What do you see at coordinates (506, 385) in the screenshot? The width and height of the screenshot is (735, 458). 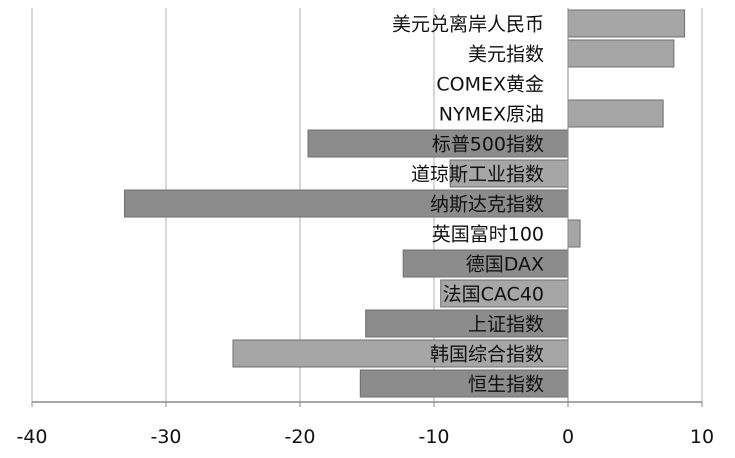 I see `category-label: 恒生指数` at bounding box center [506, 385].